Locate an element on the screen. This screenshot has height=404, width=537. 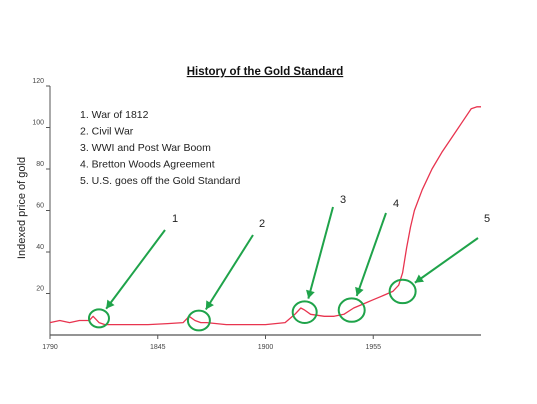
y-tick-label: 60 is located at coordinates (40, 206).